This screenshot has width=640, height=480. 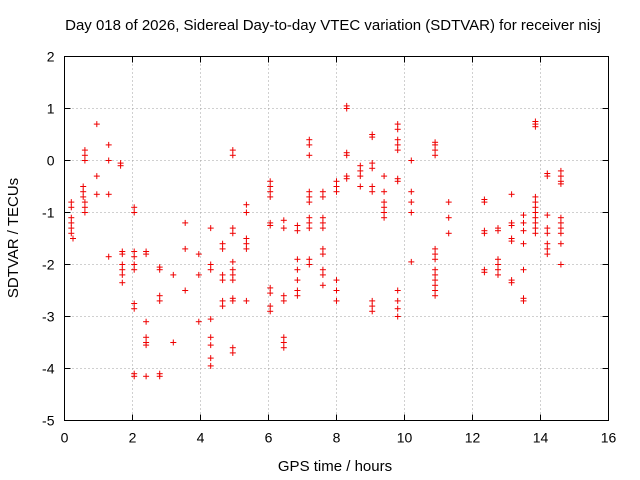 I want to click on x-tick-label: 12, so click(x=473, y=438).